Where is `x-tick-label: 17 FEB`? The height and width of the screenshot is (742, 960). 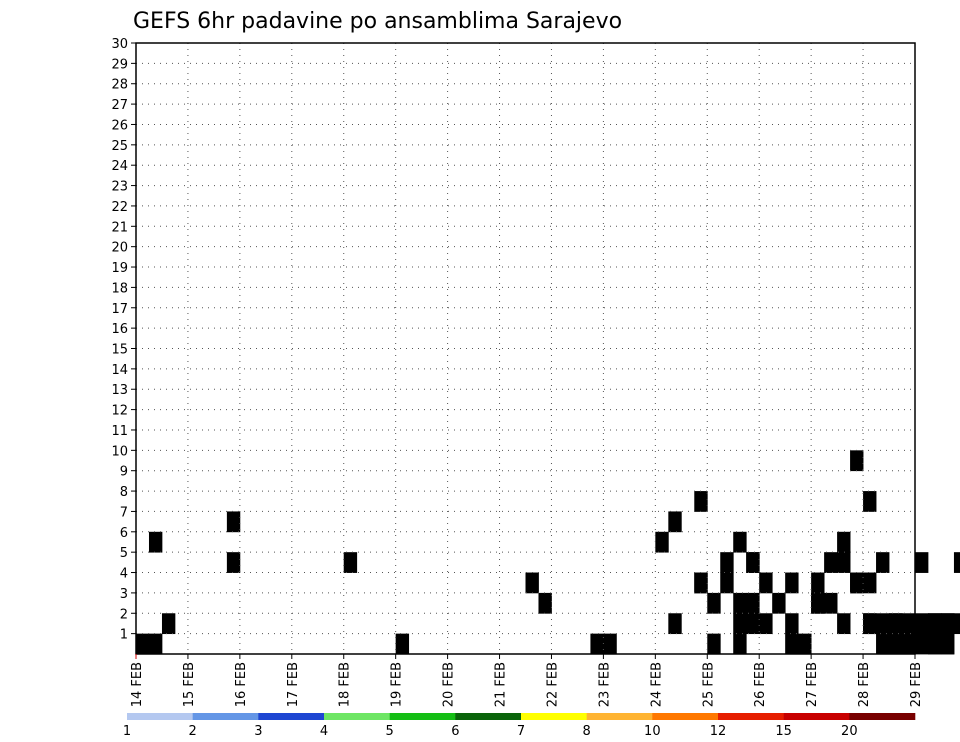 x-tick-label: 17 FEB is located at coordinates (293, 684).